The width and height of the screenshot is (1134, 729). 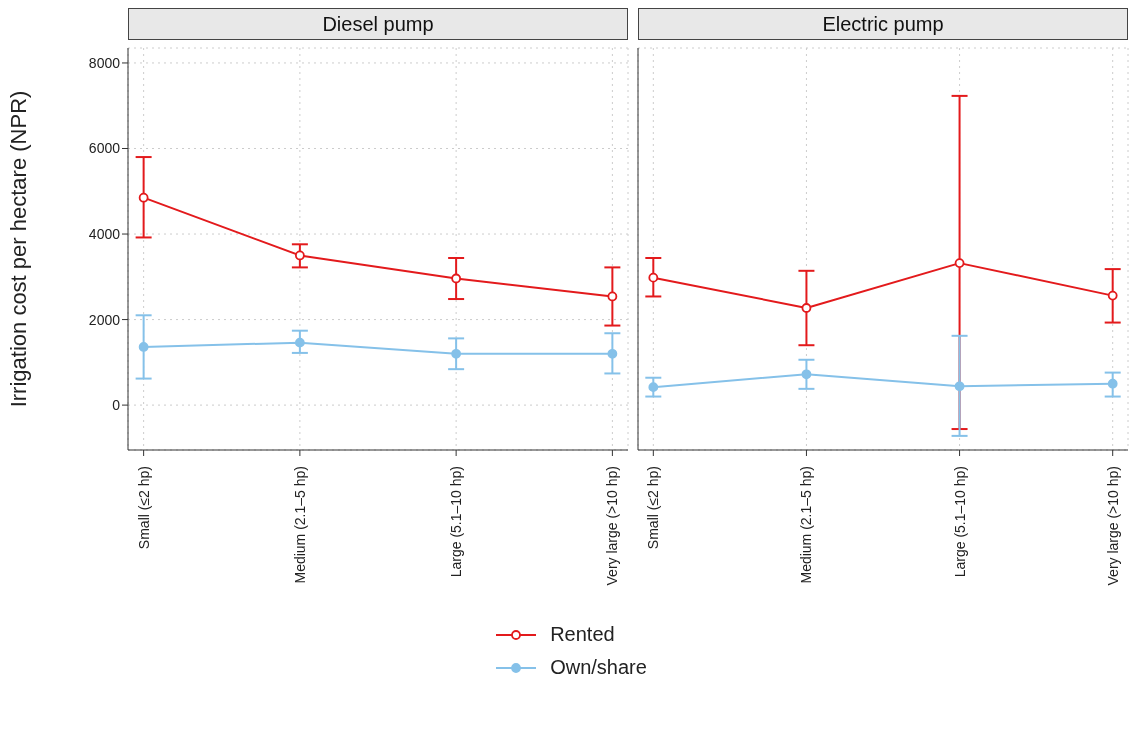 I want to click on y-tick-label: 8000, so click(x=104, y=62).